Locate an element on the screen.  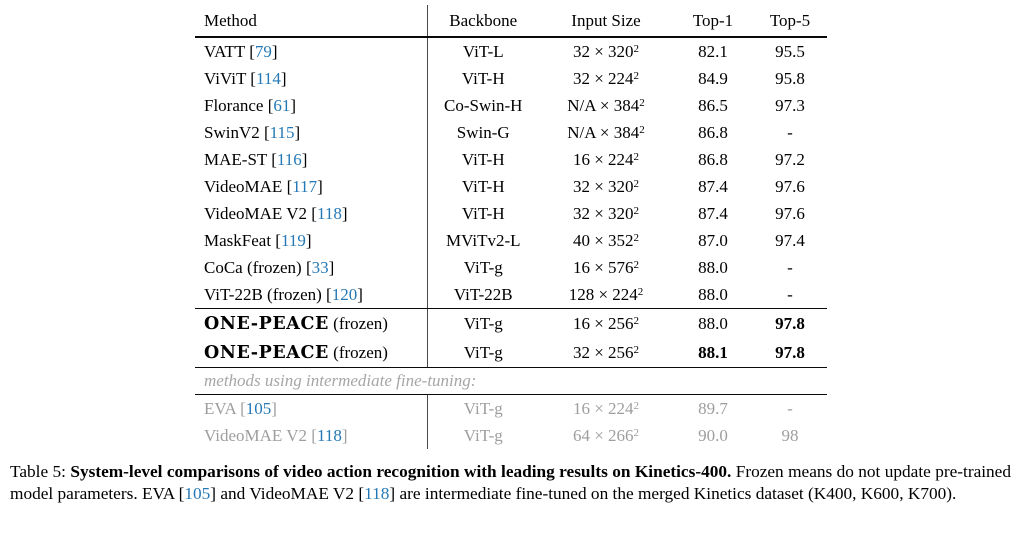
table-row: CoCa (frozen) [33] ViT-g 16 × 5762 88.0 - is located at coordinates (511, 267).